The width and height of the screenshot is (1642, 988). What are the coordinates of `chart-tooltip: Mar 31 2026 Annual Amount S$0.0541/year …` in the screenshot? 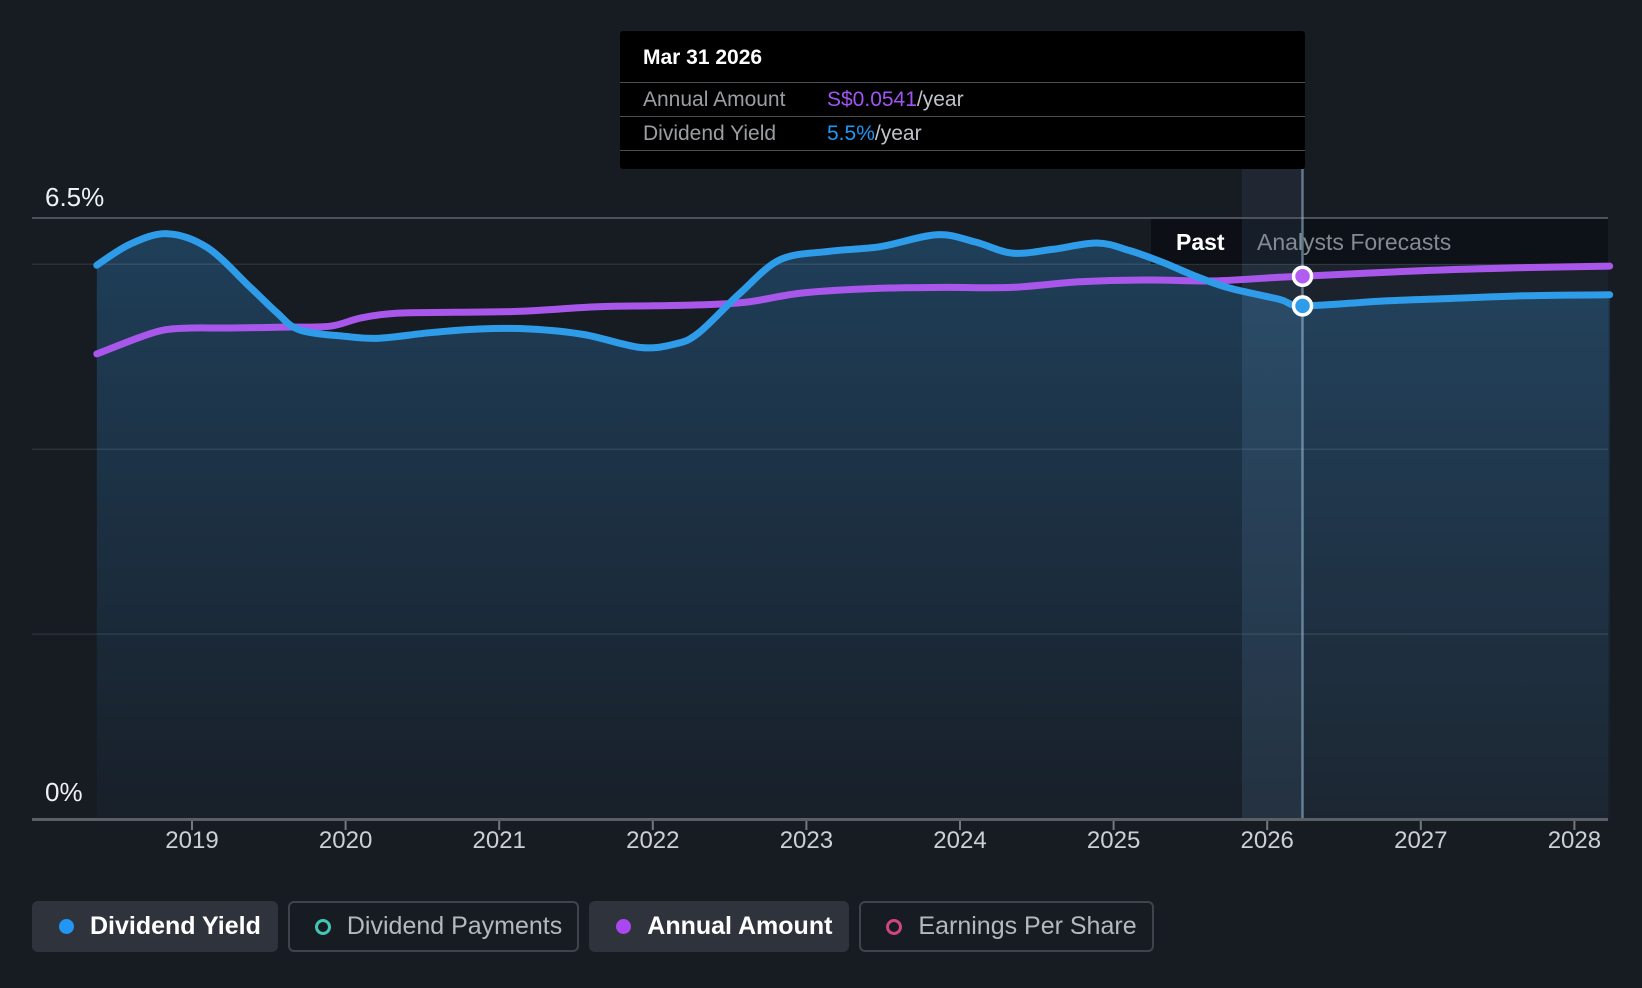 It's located at (962, 100).